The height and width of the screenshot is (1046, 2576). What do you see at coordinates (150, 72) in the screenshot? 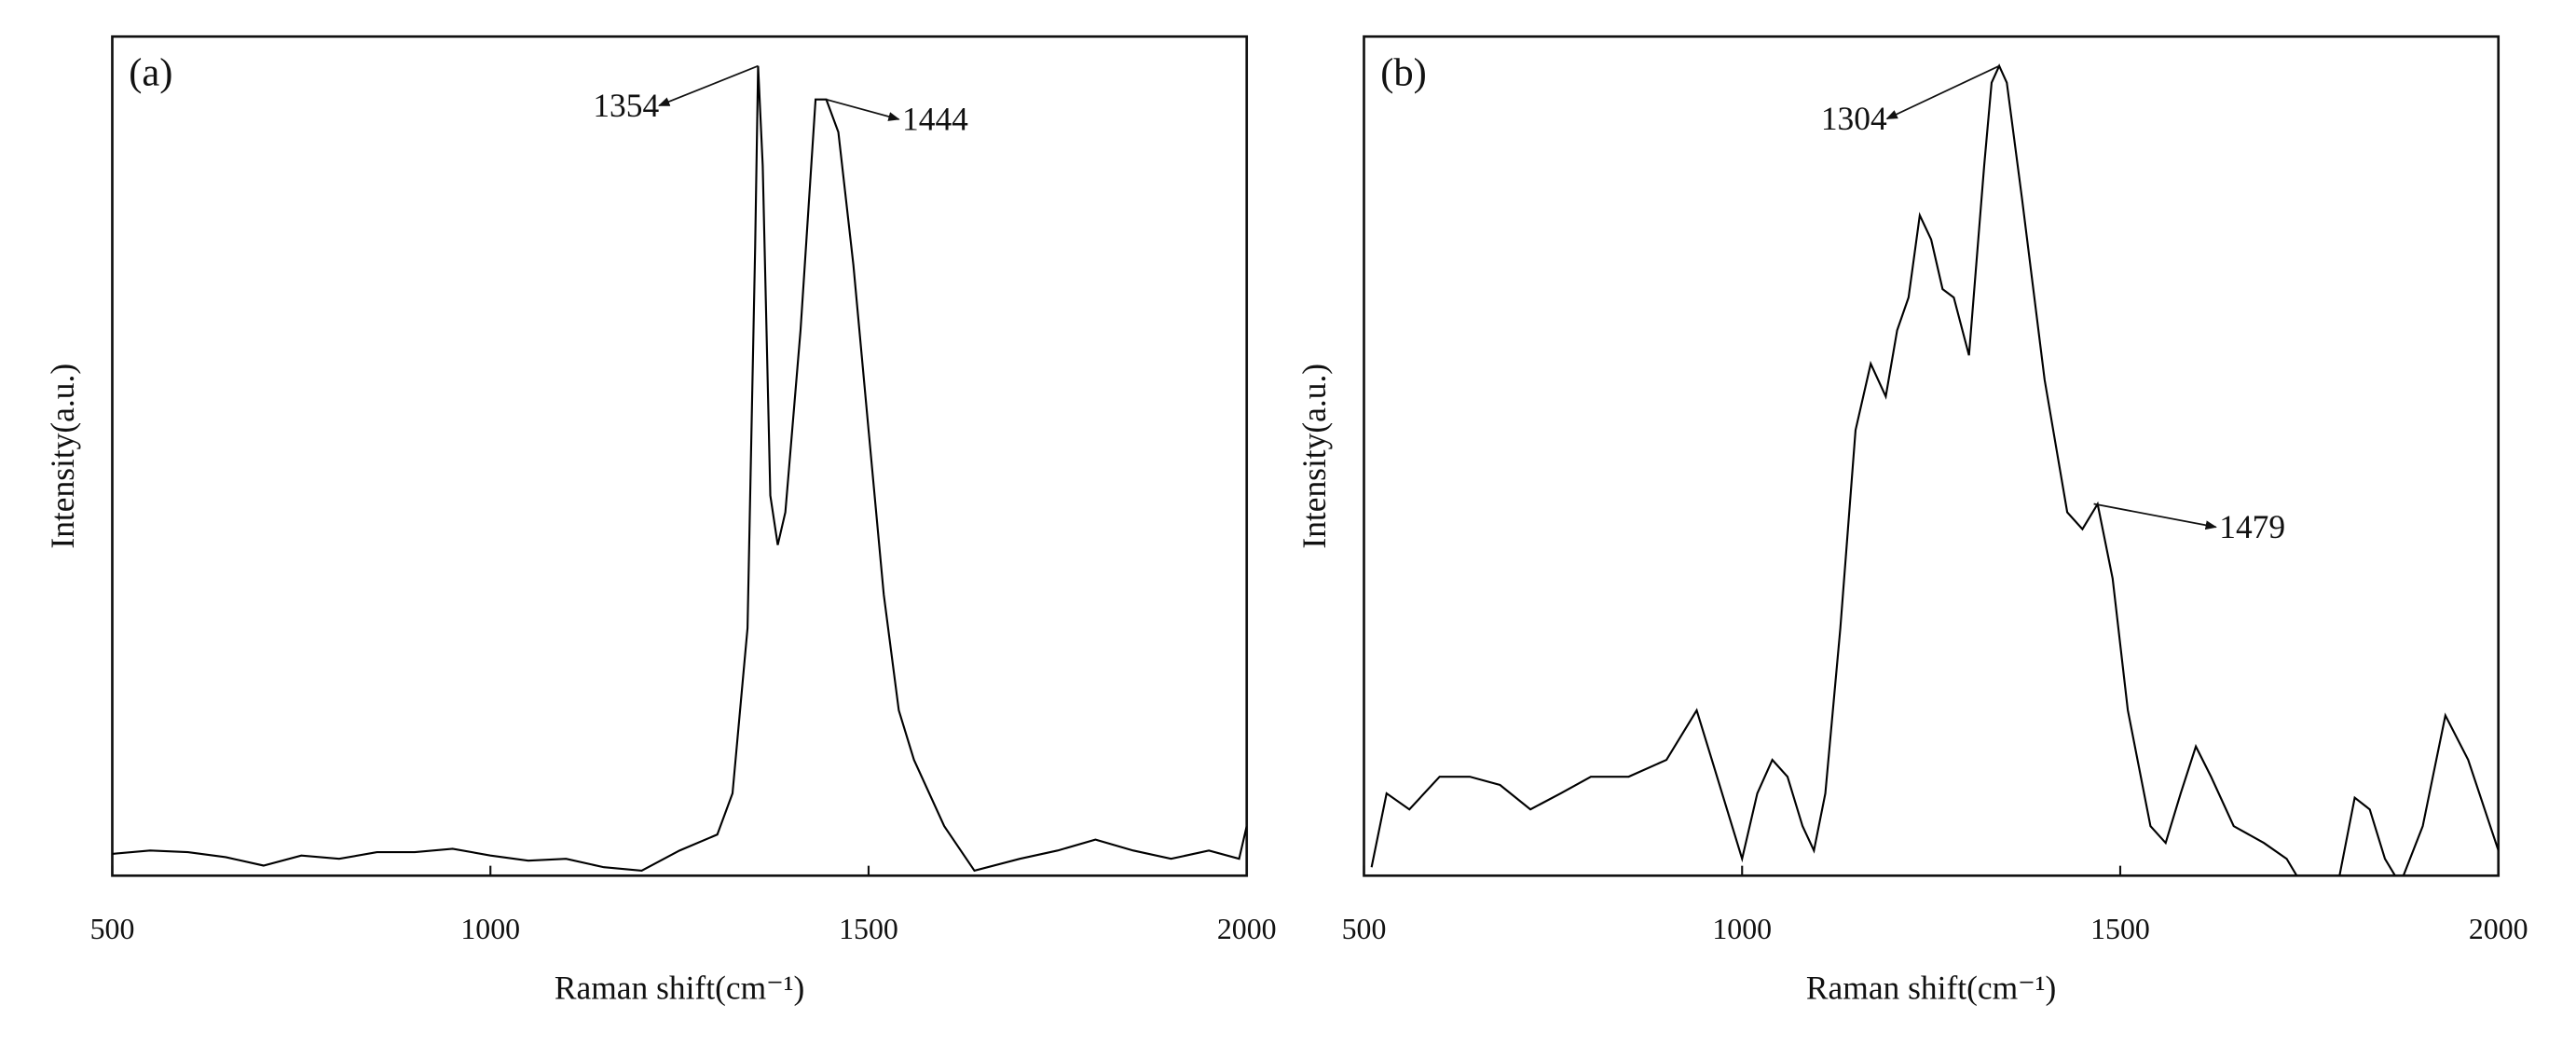
I see `panel-label: (a)` at bounding box center [150, 72].